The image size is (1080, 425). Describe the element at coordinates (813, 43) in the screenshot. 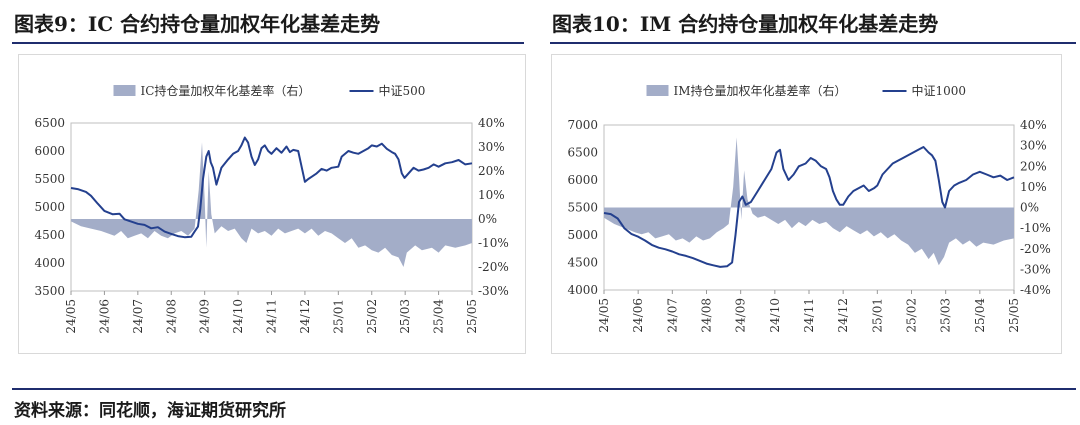

I see `right-title-rule` at that location.